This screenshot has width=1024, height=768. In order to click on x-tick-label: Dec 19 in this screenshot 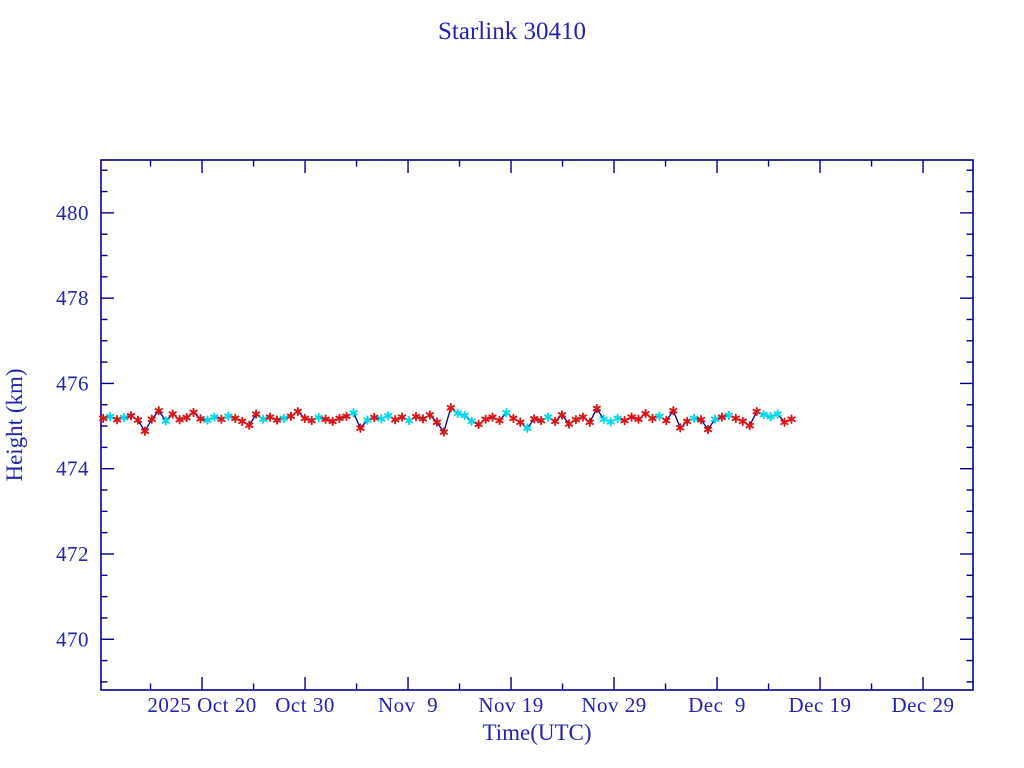, I will do `click(820, 705)`.